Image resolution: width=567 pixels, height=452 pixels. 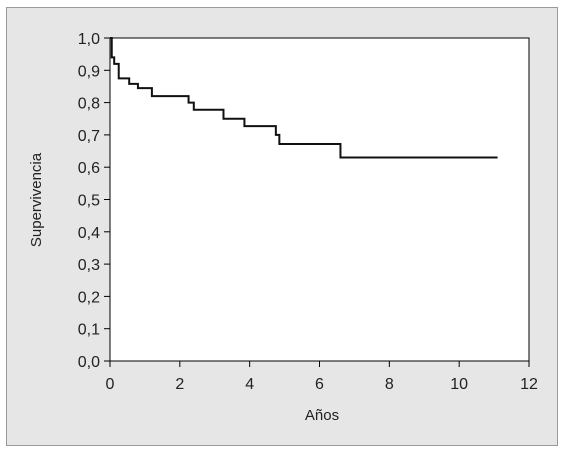 I want to click on y-axis-title: Supervivencia, so click(x=36, y=199).